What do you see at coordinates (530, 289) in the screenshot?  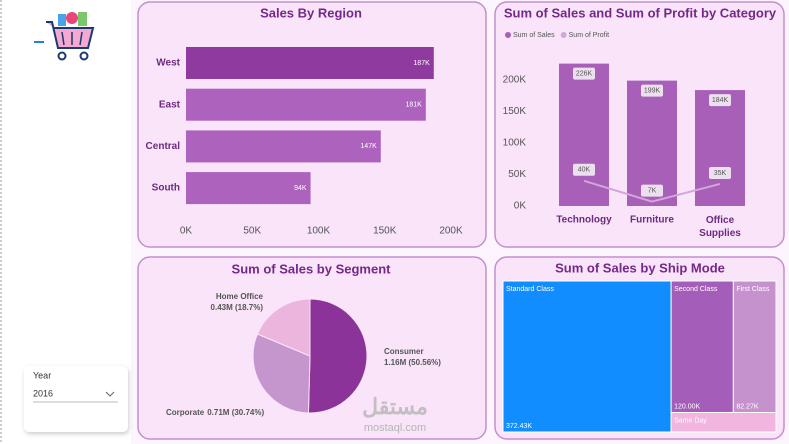 I see `cell-label: Standard Class` at bounding box center [530, 289].